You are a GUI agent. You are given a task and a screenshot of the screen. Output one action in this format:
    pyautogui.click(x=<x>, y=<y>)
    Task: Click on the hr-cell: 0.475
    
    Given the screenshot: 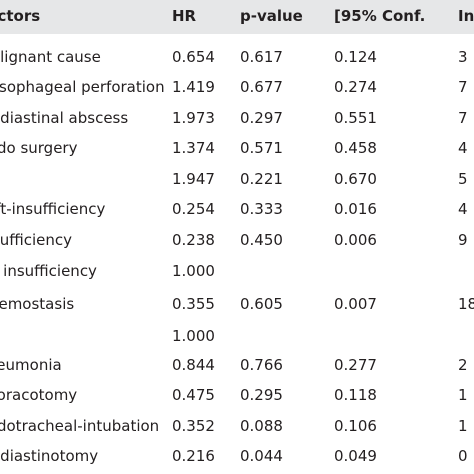 What is the action you would take?
    pyautogui.click(x=193, y=395)
    